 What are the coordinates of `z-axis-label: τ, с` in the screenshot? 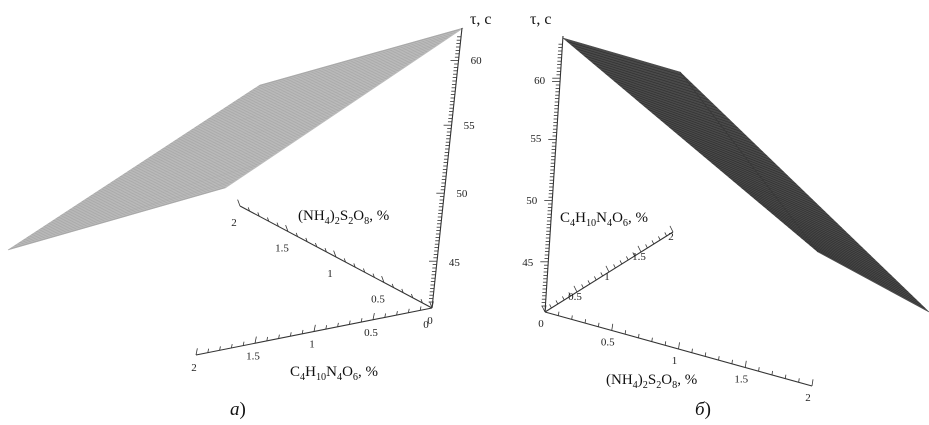 It's located at (481, 19).